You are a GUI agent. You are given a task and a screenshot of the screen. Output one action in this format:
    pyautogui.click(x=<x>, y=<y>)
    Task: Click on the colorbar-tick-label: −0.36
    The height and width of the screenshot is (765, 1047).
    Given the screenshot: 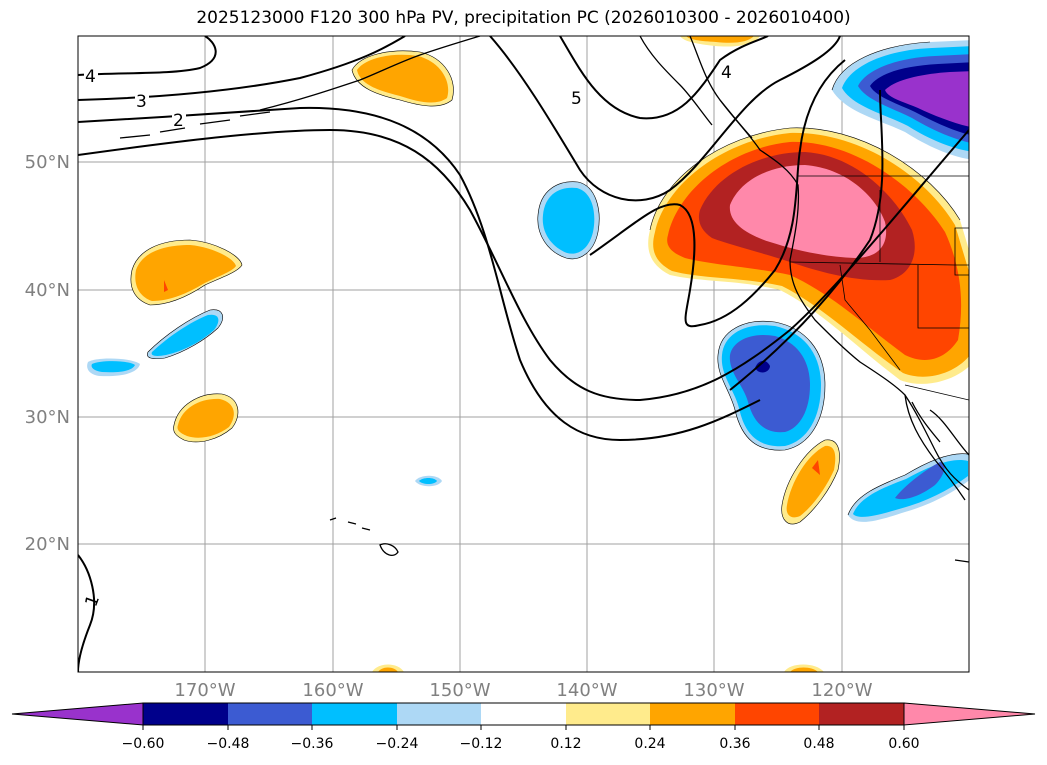 What is the action you would take?
    pyautogui.click(x=312, y=744)
    